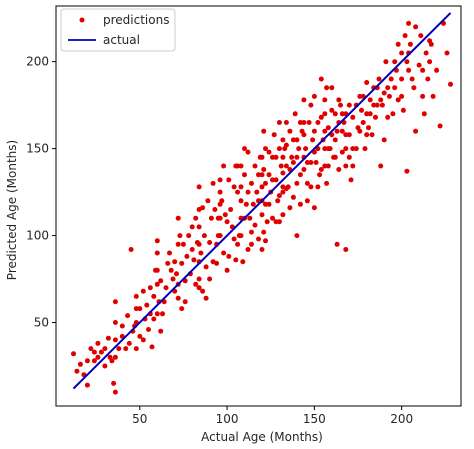 The height and width of the screenshot is (449, 474). I want to click on y-axis-ticks: 50 100 150 200, so click(41, 192).